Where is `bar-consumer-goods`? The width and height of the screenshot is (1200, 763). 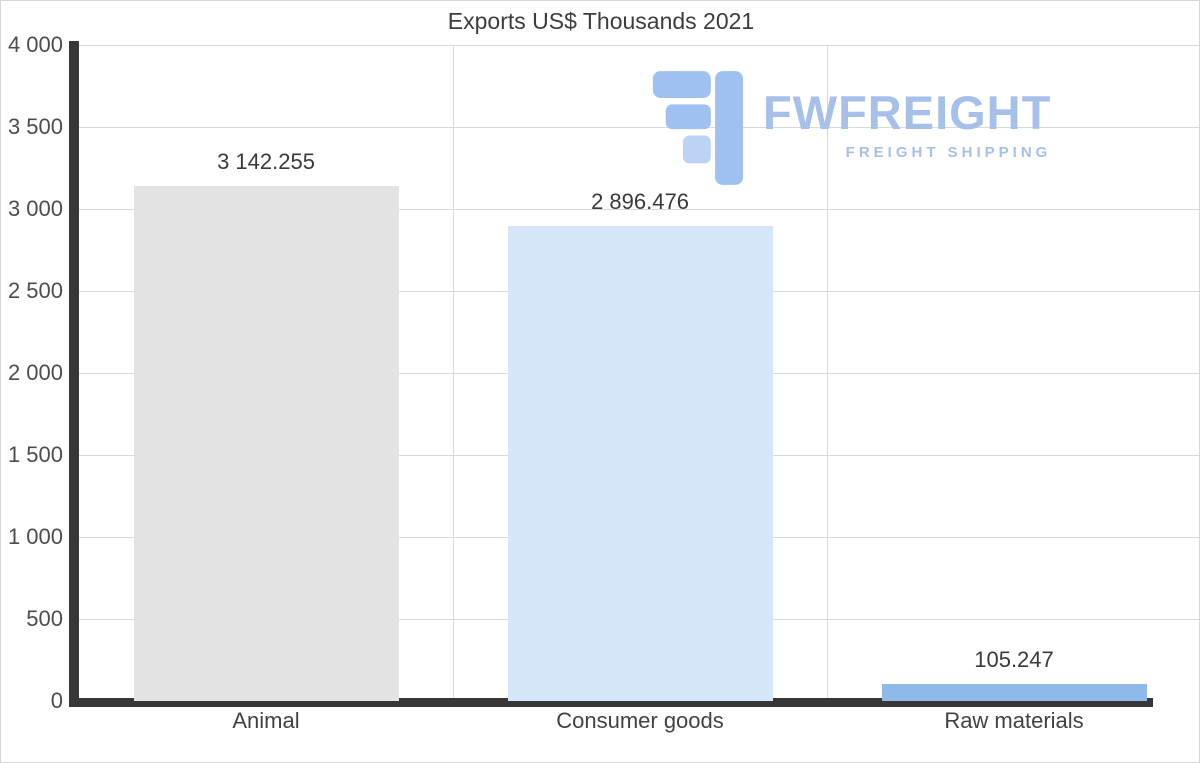
bar-consumer-goods is located at coordinates (640, 463).